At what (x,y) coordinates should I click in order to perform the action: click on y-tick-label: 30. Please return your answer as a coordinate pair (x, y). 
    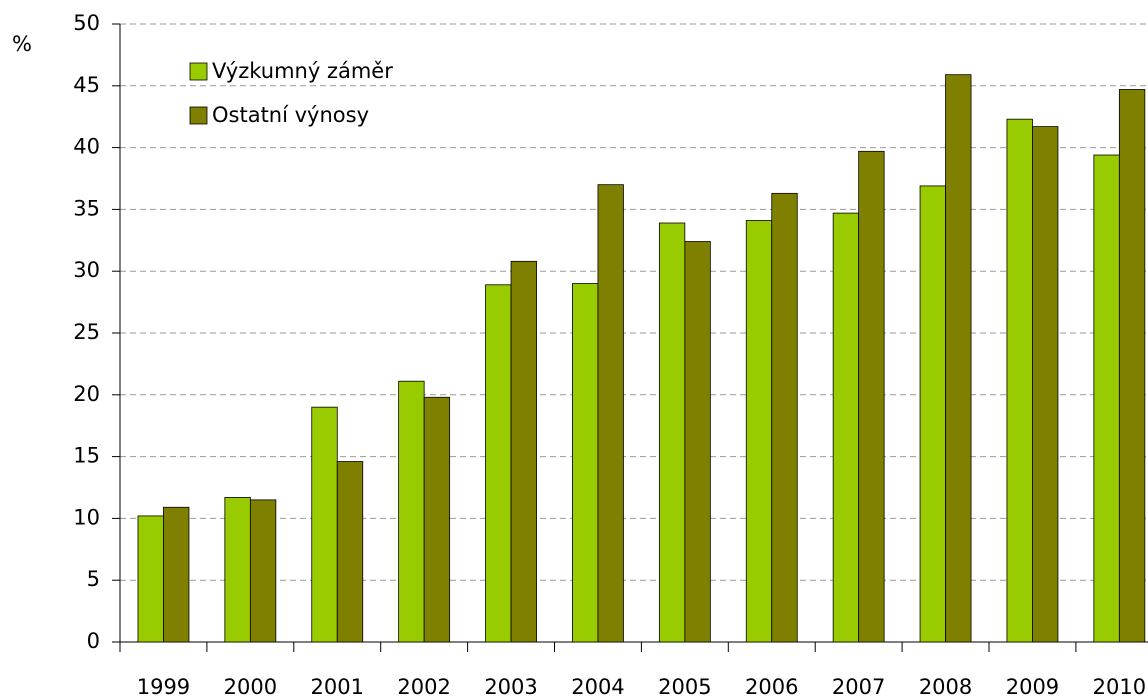
    Looking at the image, I should click on (86, 270).